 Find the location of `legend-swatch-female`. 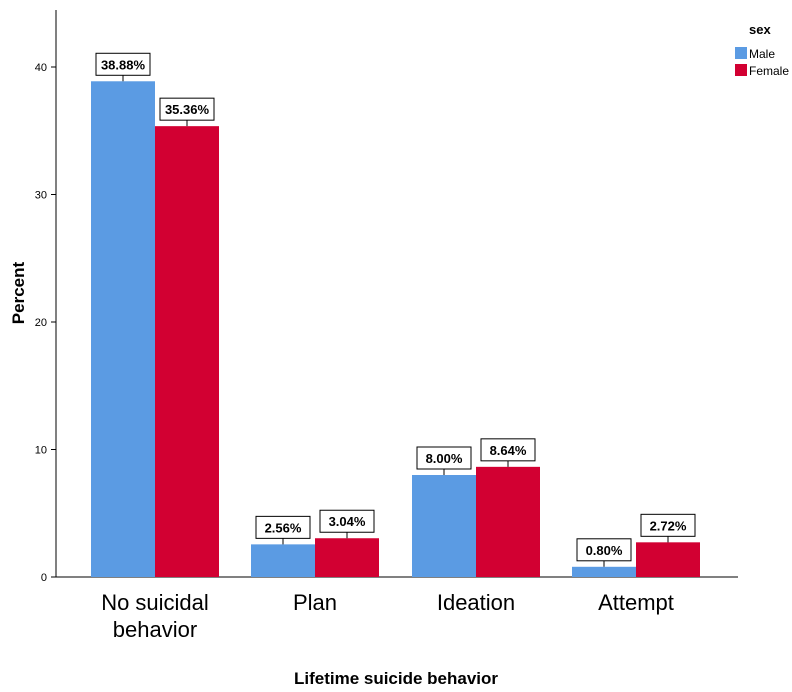

legend-swatch-female is located at coordinates (741, 70).